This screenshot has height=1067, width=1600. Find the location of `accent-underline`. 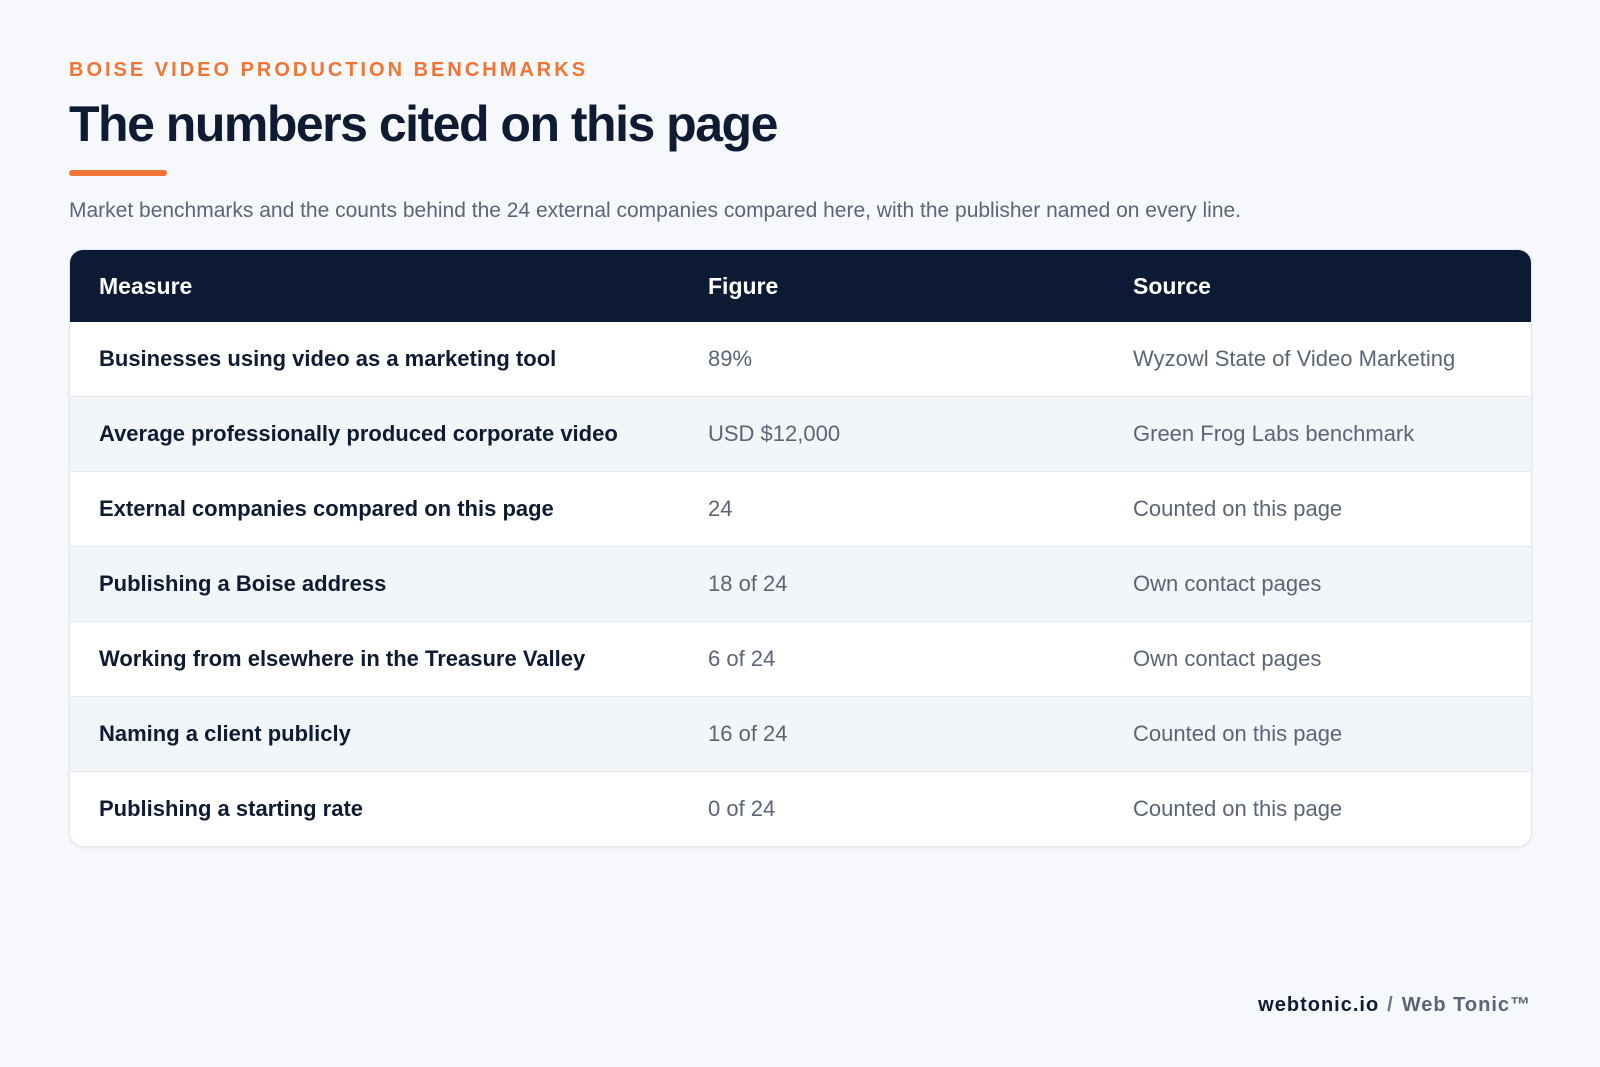

accent-underline is located at coordinates (118, 173).